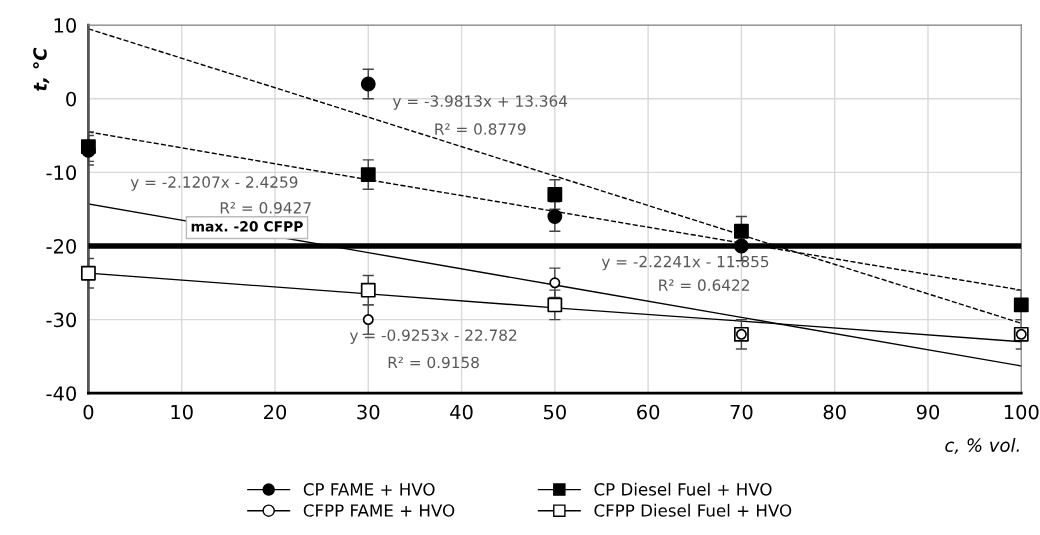 The image size is (1040, 535). Describe the element at coordinates (247, 226) in the screenshot. I see `ref-line-label: max. -20 CFPP` at that location.